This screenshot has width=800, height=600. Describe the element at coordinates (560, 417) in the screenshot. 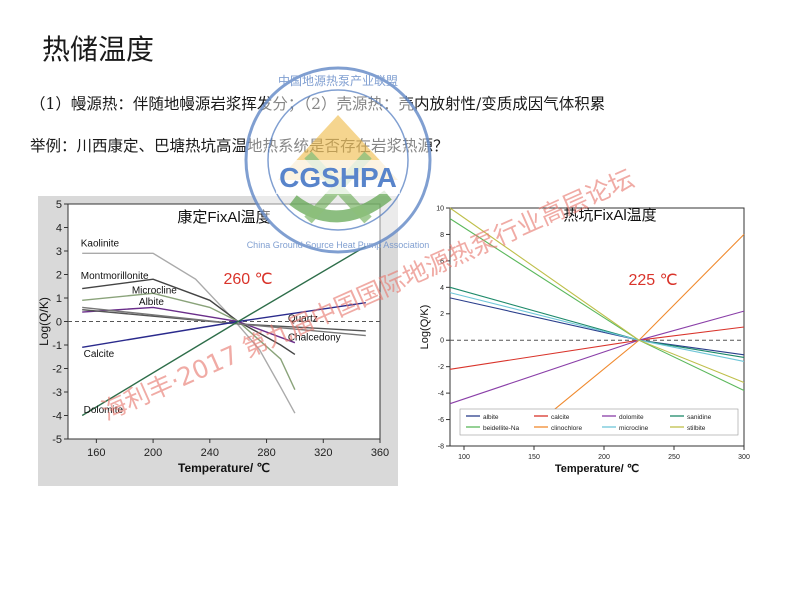

I see `legend-label: calcite` at that location.